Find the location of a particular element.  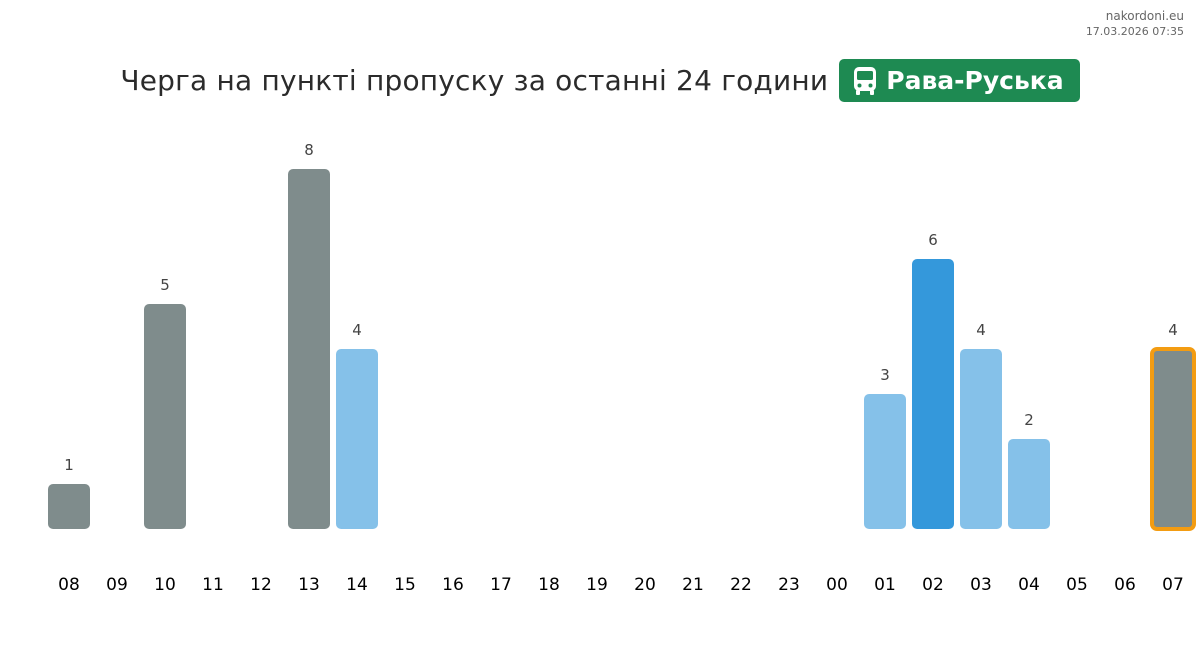

site-meta: nakordoni.eu 17.03.2026 07:35 is located at coordinates (1135, 24).